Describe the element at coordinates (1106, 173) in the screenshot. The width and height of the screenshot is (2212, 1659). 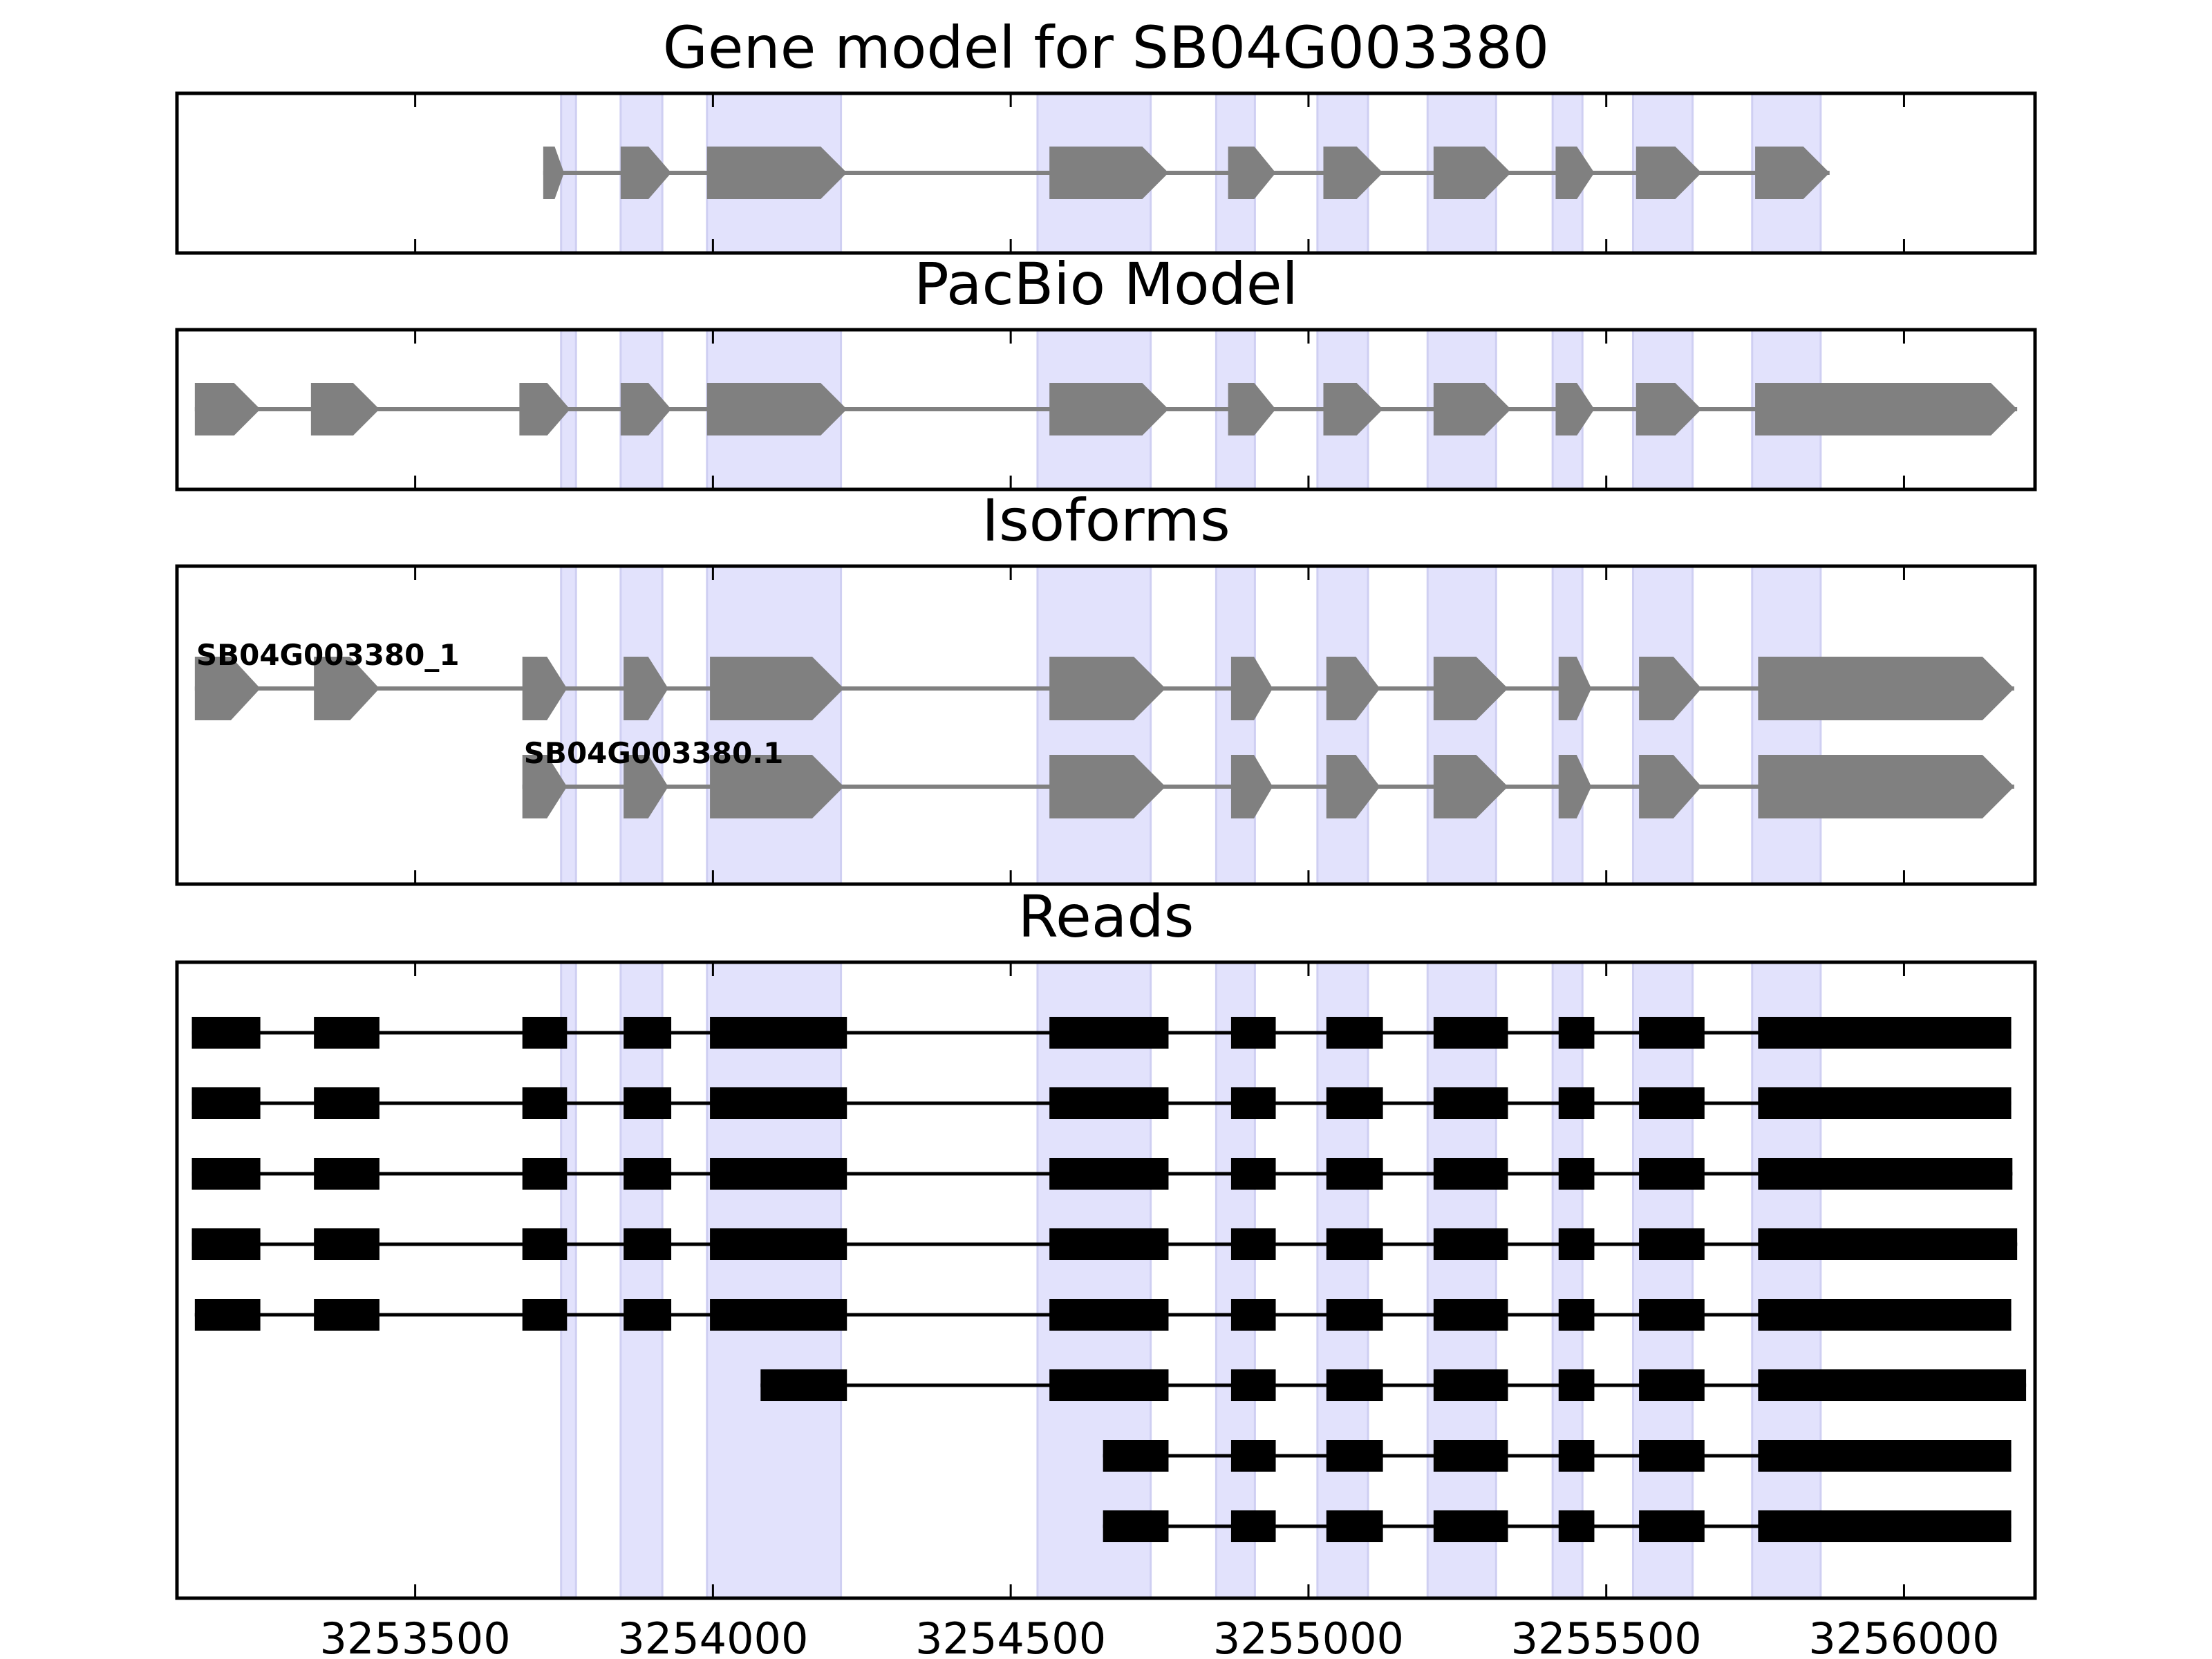
I see `panel-frame` at that location.